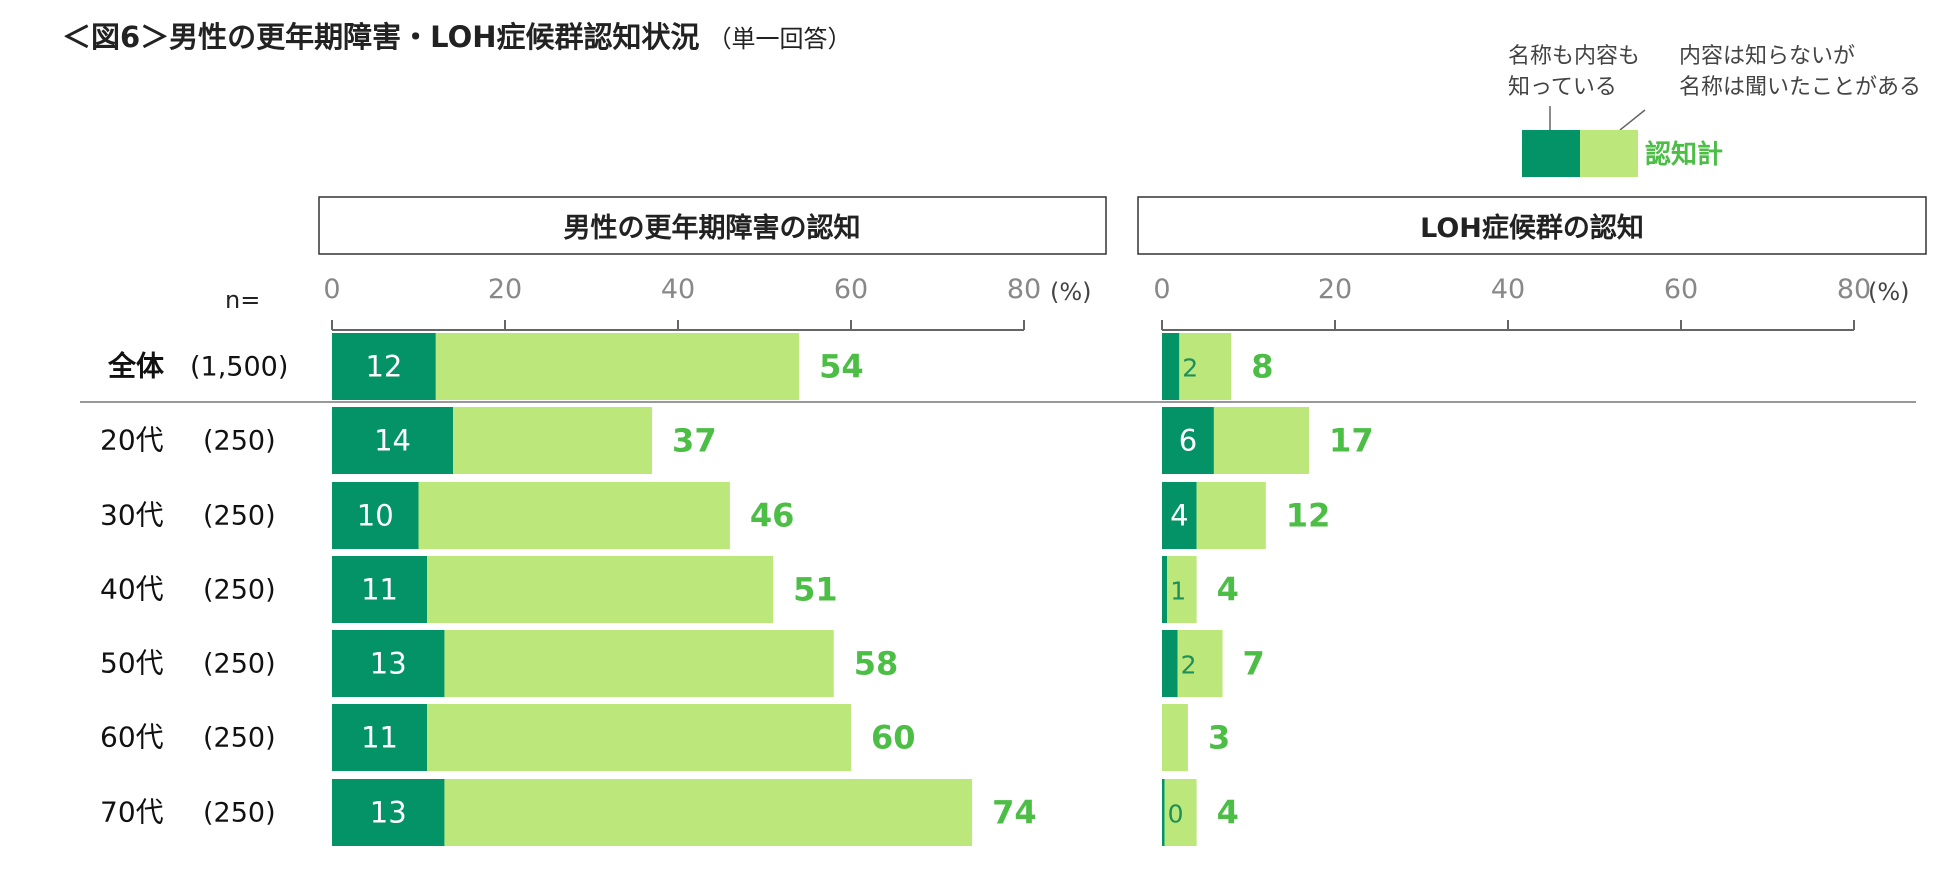 This screenshot has width=1950, height=881. I want to click on figure-title-main: ＜図6＞男性の更年期障害・LOH症候群認知状況, so click(381, 37).